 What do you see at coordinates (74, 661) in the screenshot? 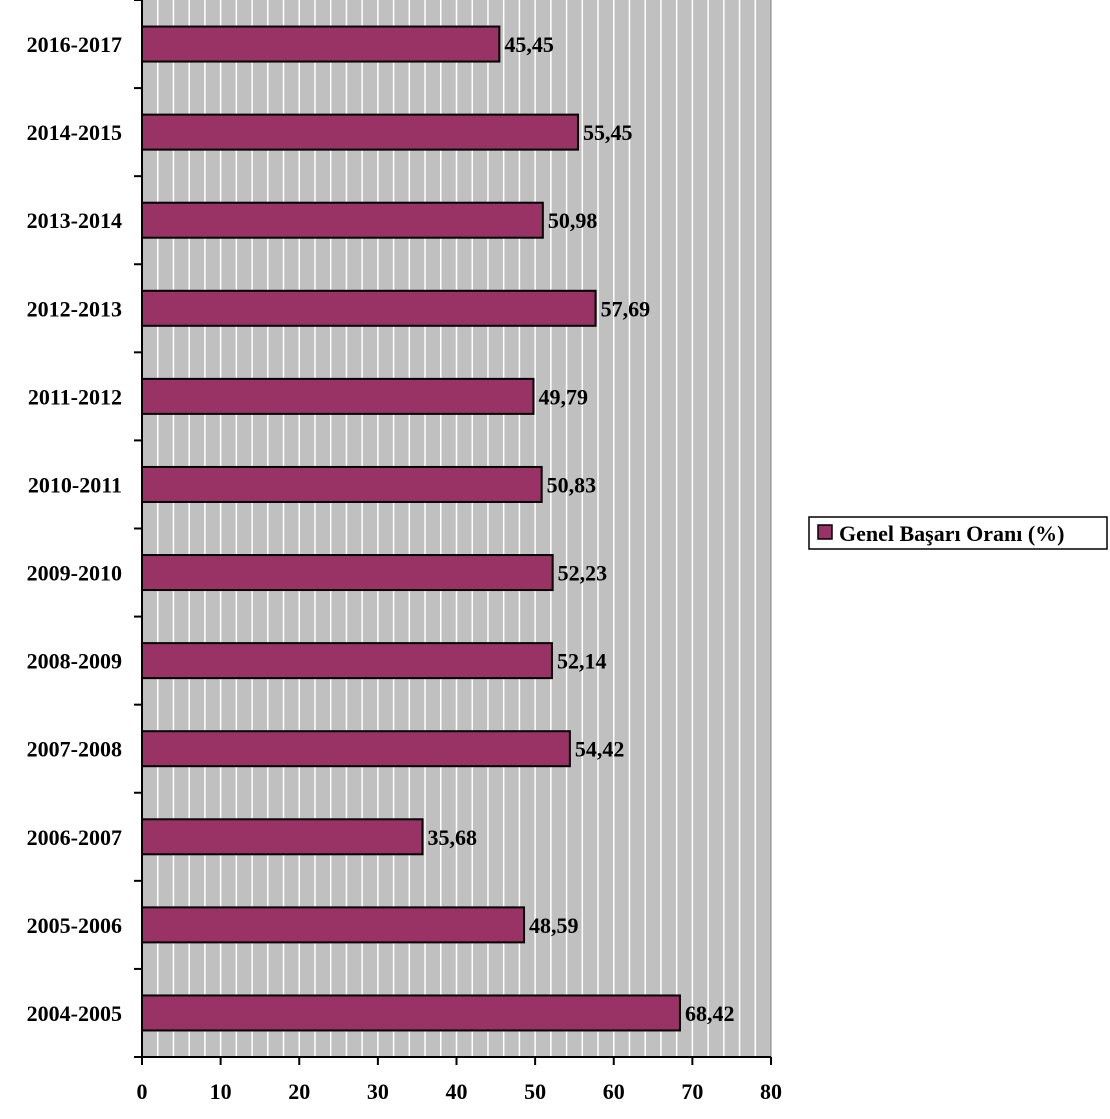
I see `category-label: 2008-2009` at bounding box center [74, 661].